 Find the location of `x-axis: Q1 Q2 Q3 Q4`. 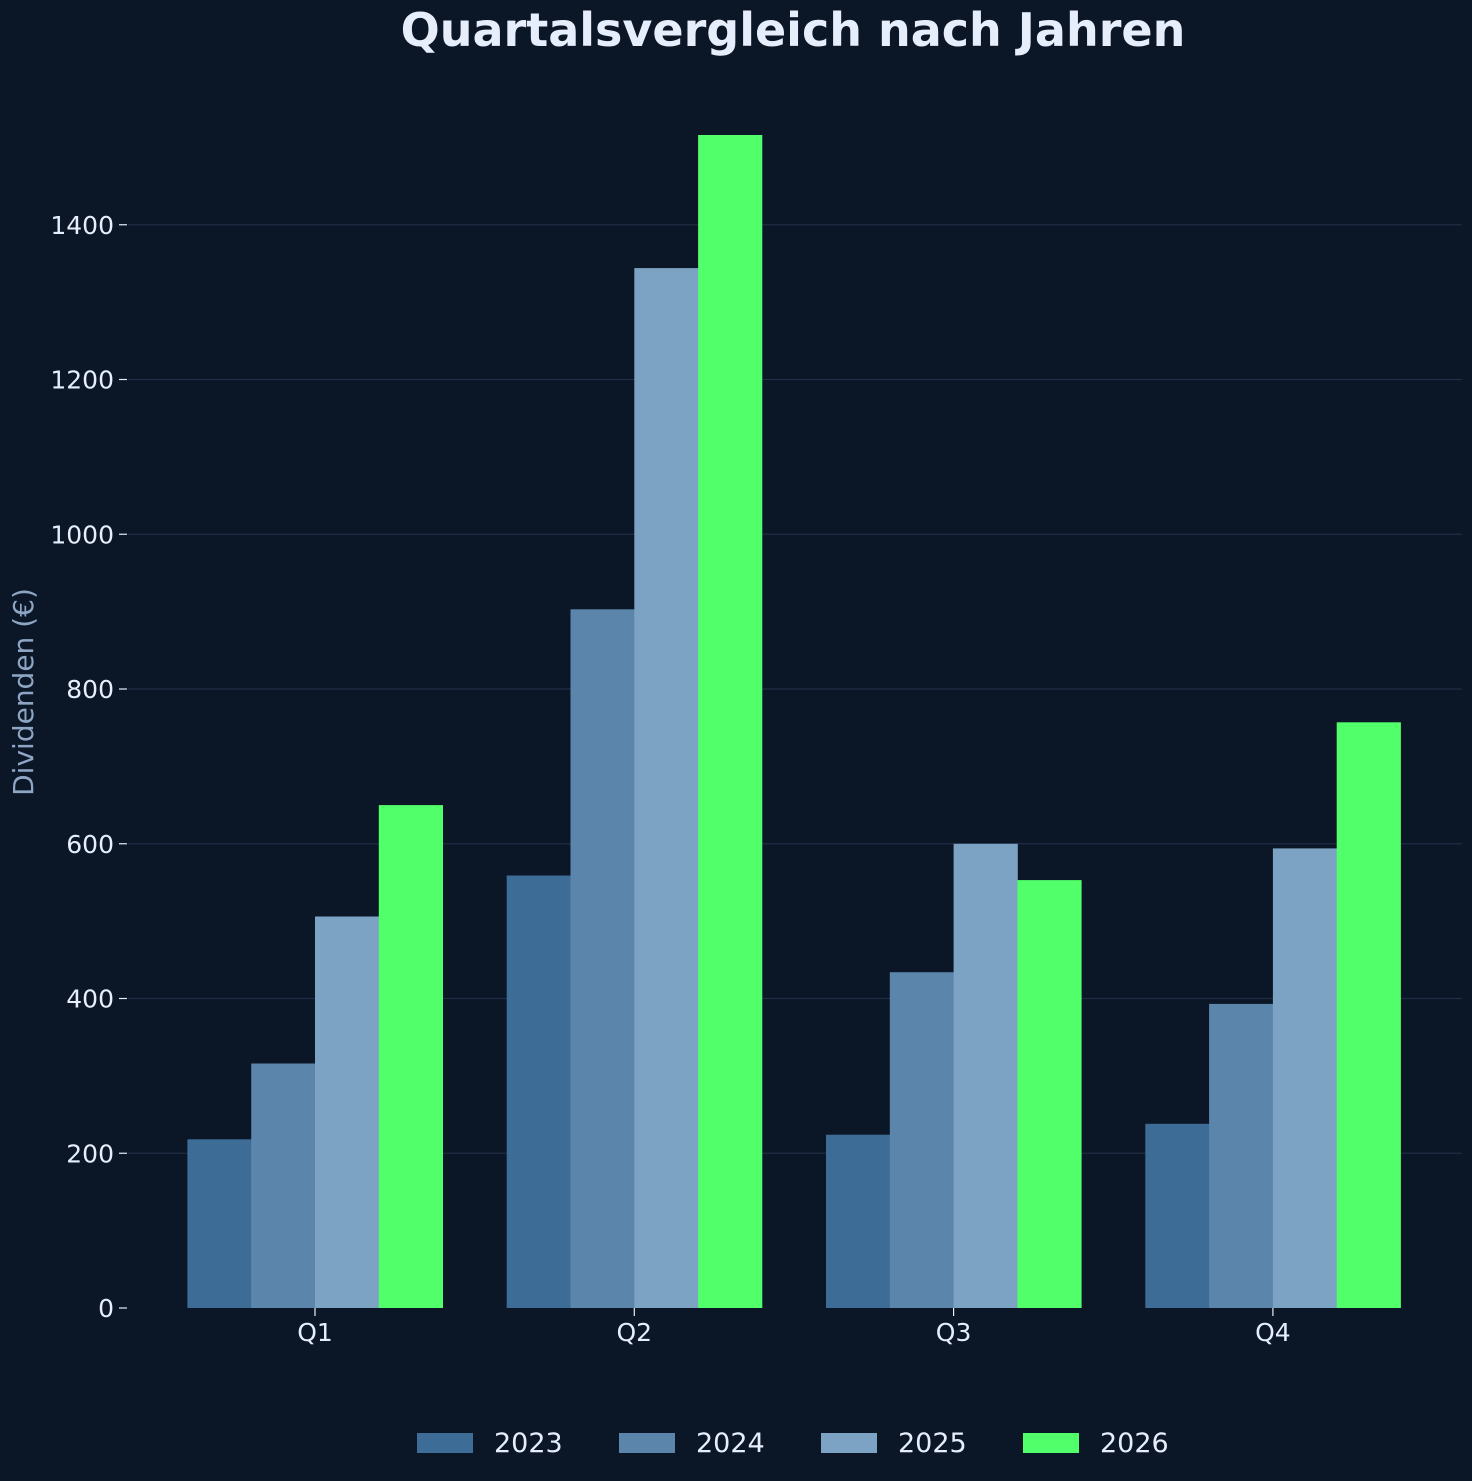

x-axis: Q1 Q2 Q3 Q4 is located at coordinates (794, 1327).